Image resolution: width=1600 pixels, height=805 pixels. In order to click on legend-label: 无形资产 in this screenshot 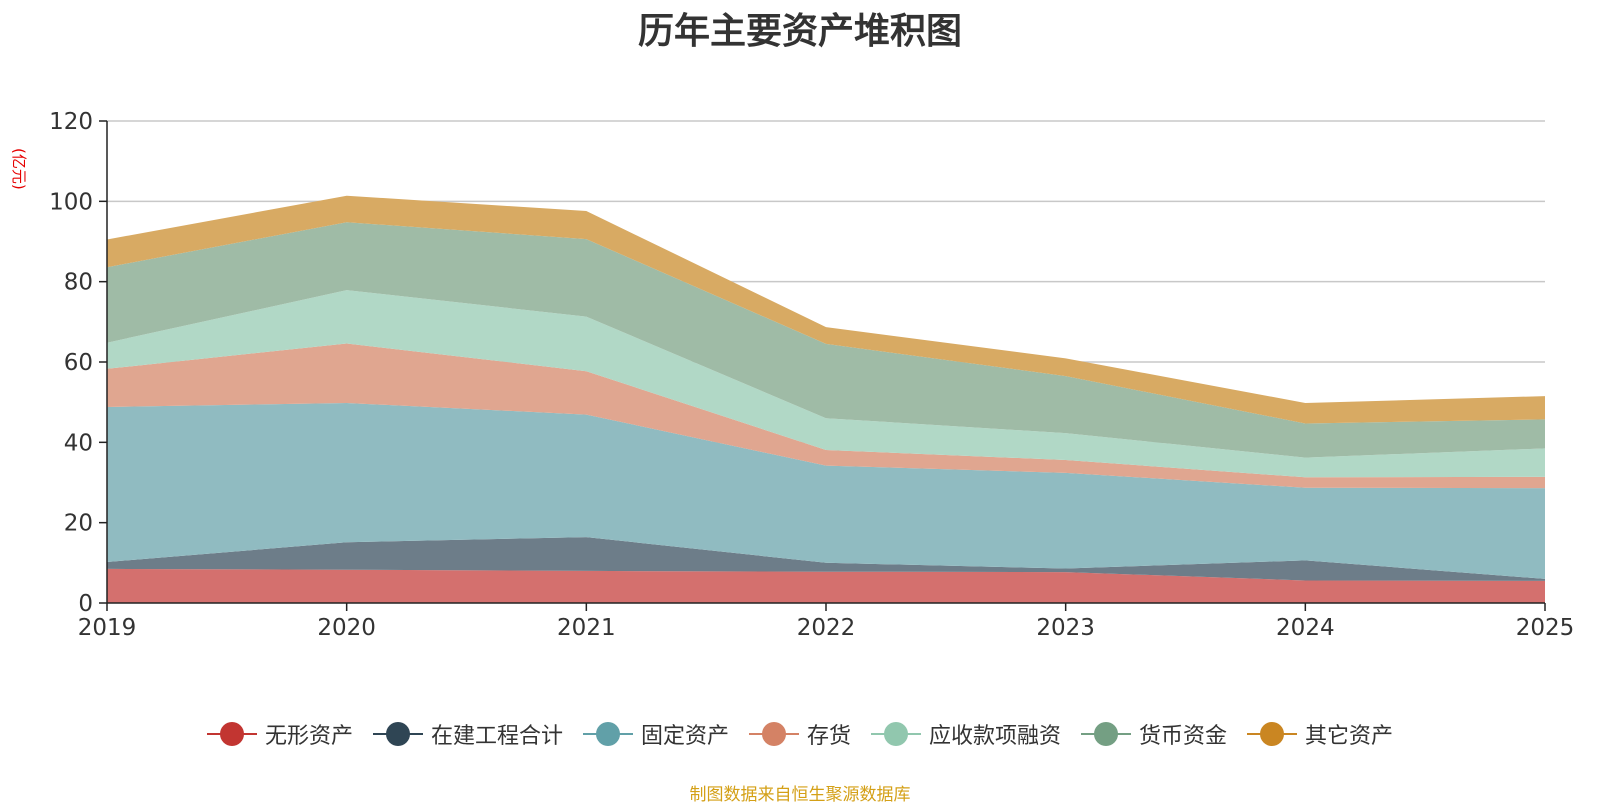, I will do `click(308, 736)`.